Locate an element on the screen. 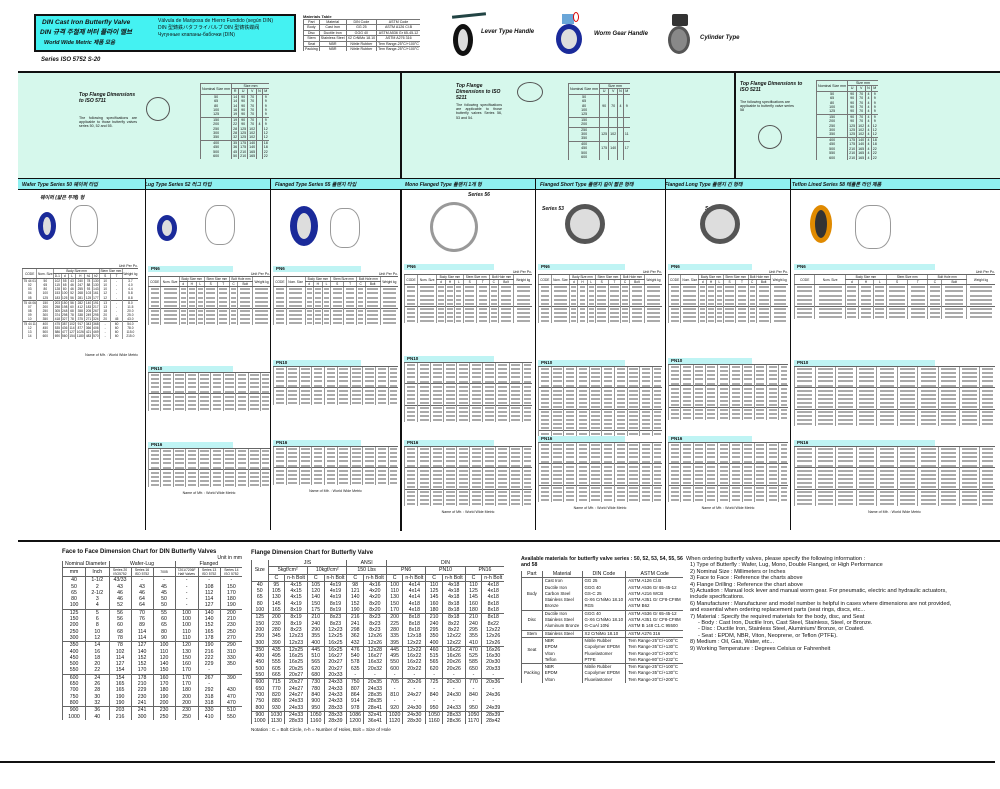 The height and width of the screenshot is (789, 1000). cell: 483 is located at coordinates (88, 336).